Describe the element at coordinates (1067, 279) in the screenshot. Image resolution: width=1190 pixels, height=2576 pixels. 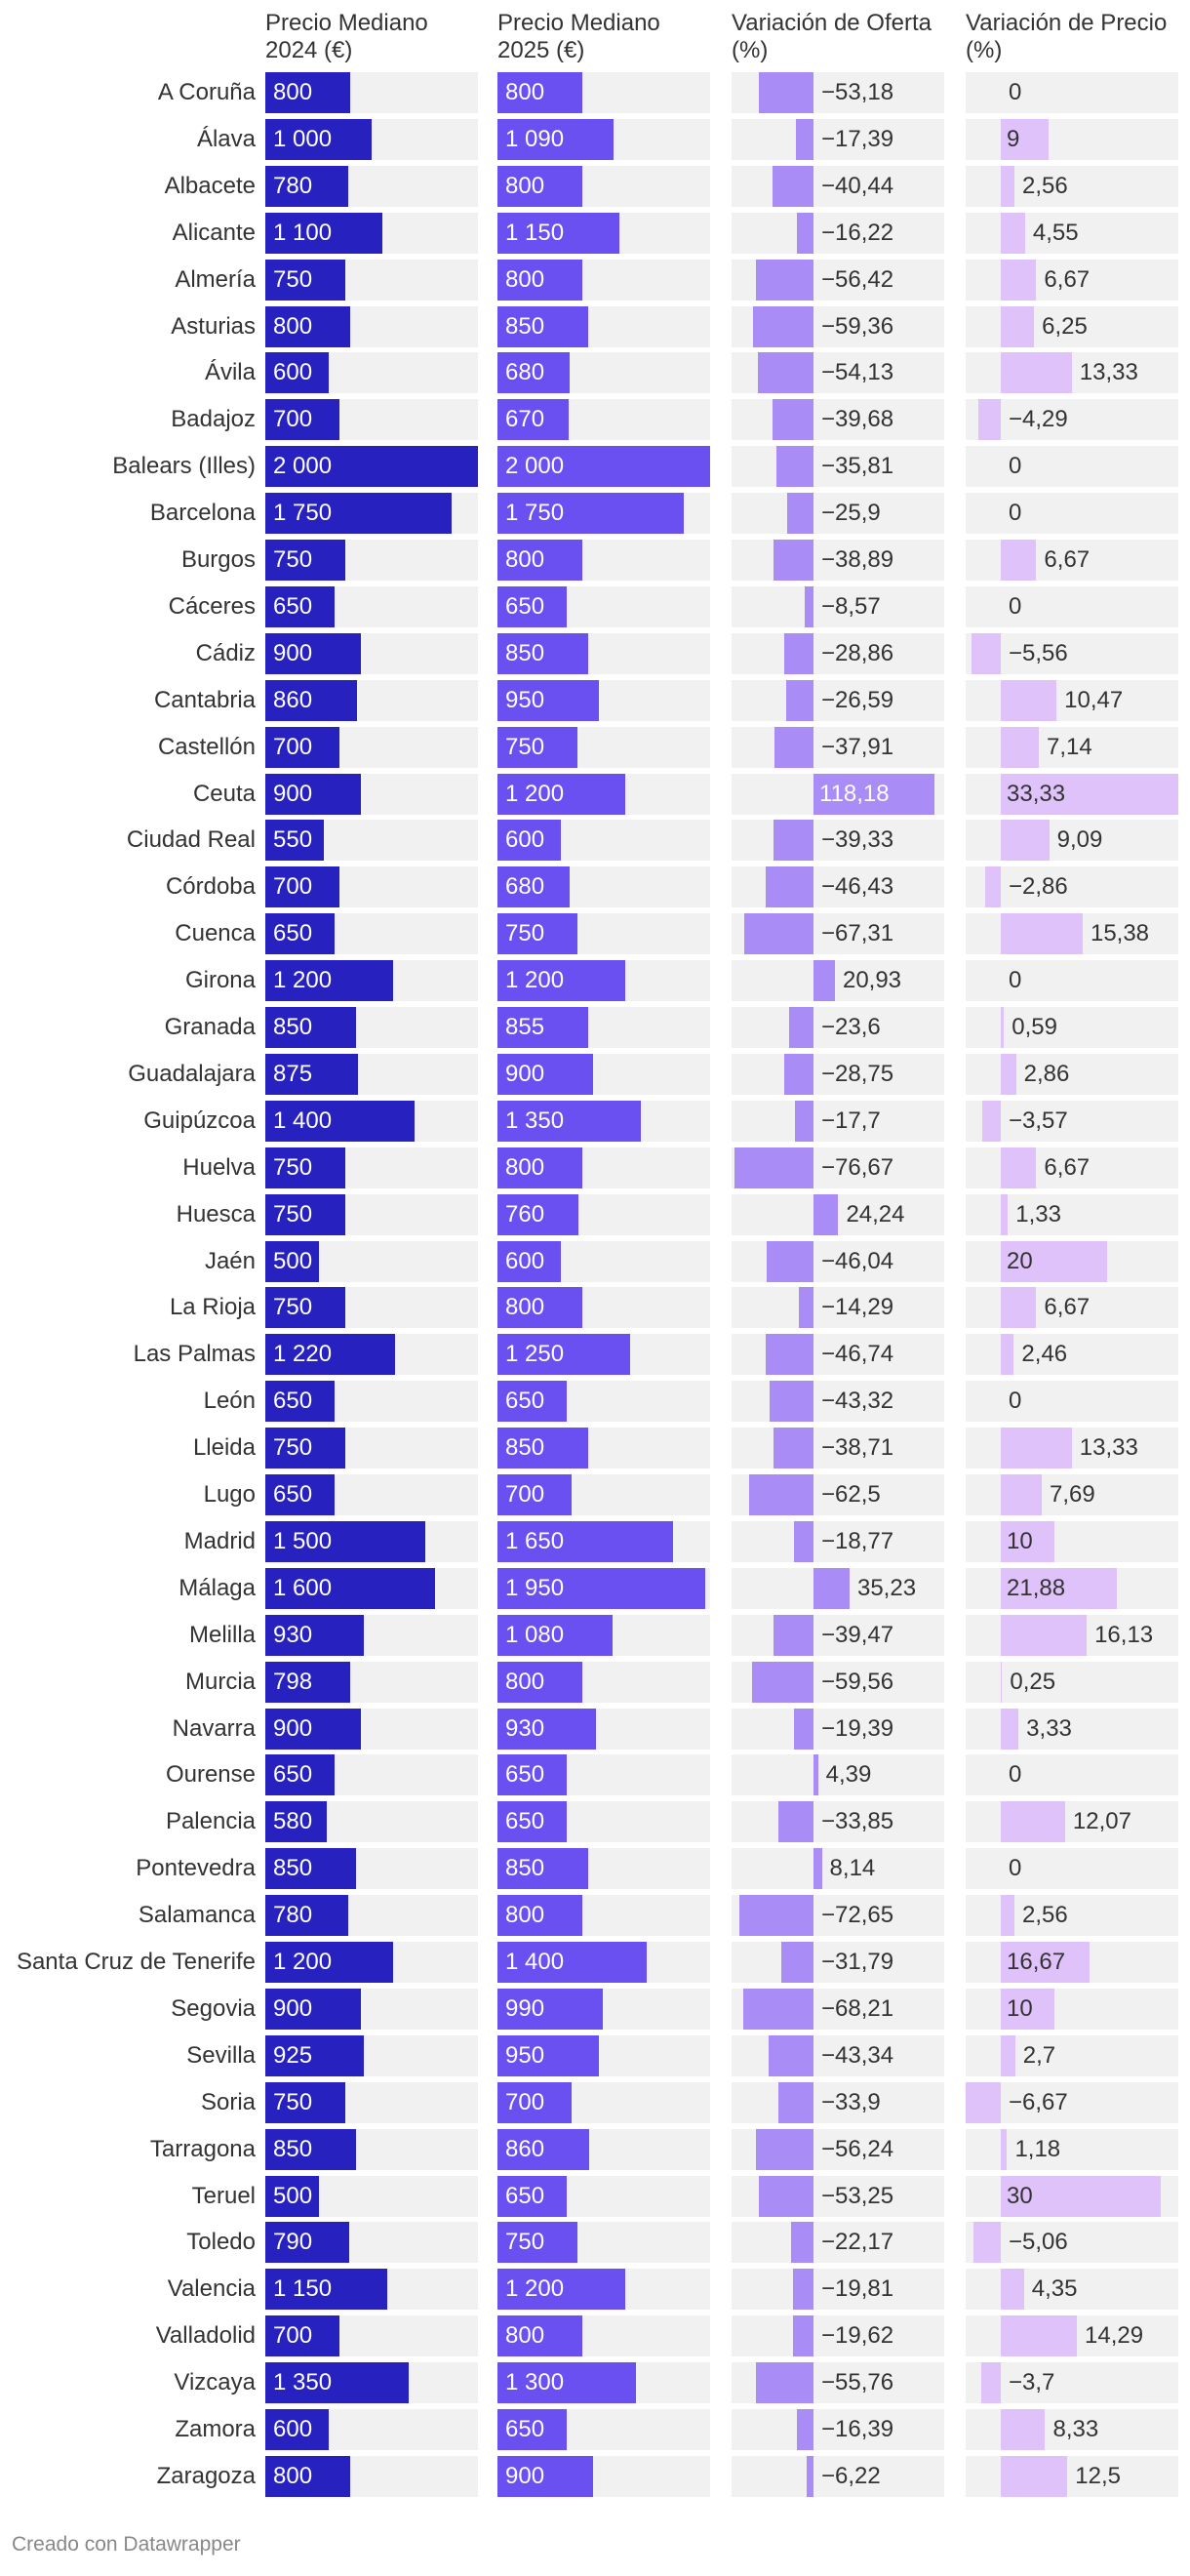
I see `value-label-vprecio: 6,67` at that location.